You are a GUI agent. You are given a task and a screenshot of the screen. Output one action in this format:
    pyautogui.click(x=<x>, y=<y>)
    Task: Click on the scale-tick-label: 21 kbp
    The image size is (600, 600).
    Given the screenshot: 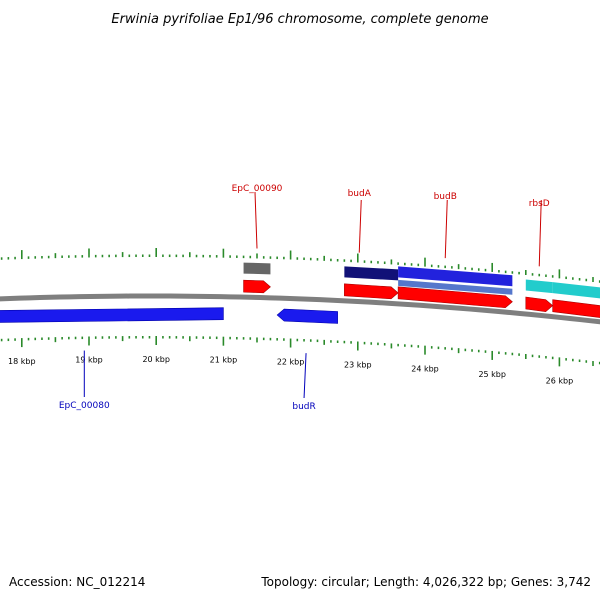 What is the action you would take?
    pyautogui.click(x=224, y=360)
    